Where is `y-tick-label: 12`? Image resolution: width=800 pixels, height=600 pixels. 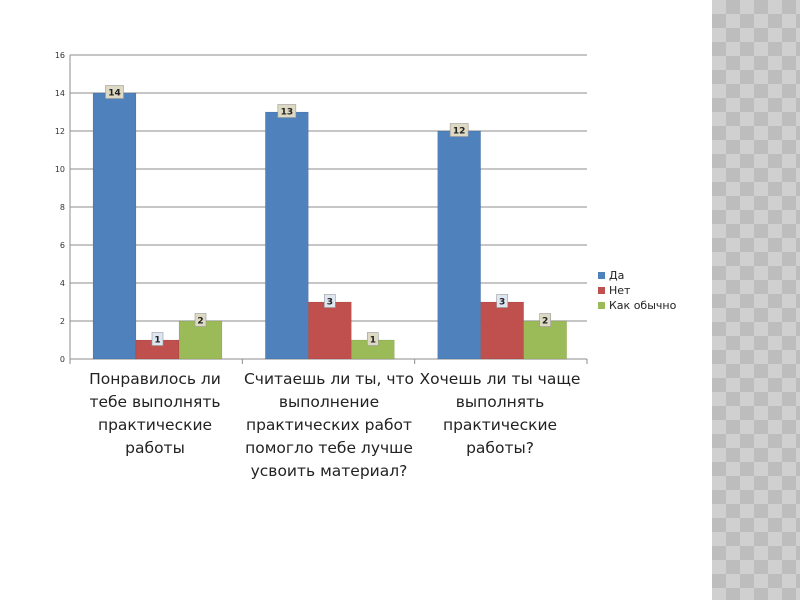
y-tick-label: 12 is located at coordinates (60, 131).